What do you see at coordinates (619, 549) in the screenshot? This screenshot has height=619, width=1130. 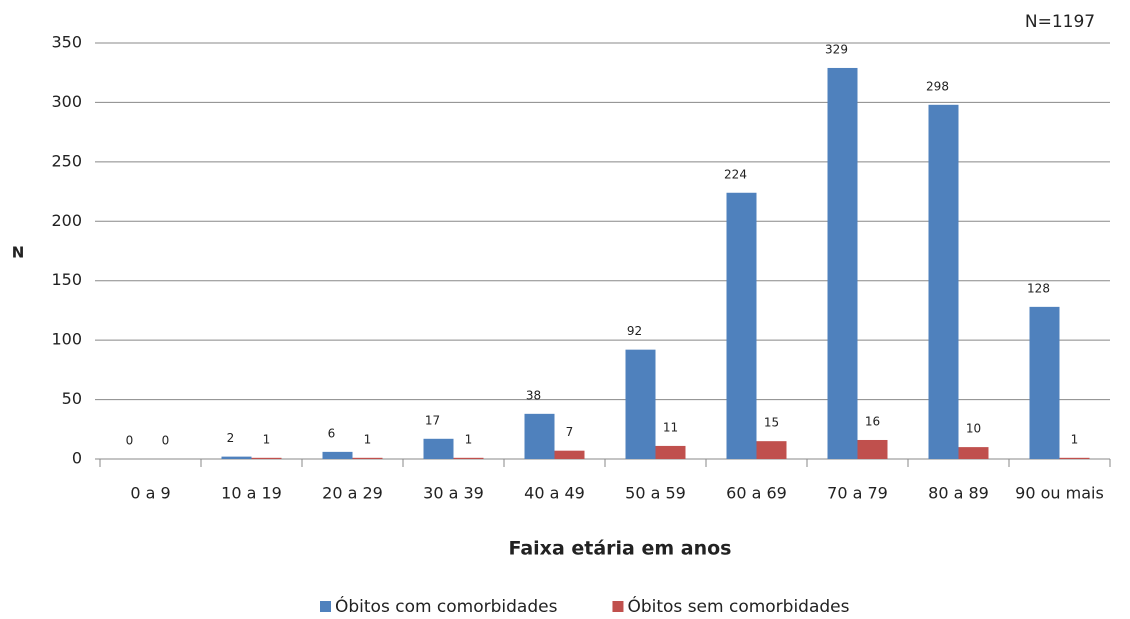 I see `x-axis-label: Faixa etária em anos` at bounding box center [619, 549].